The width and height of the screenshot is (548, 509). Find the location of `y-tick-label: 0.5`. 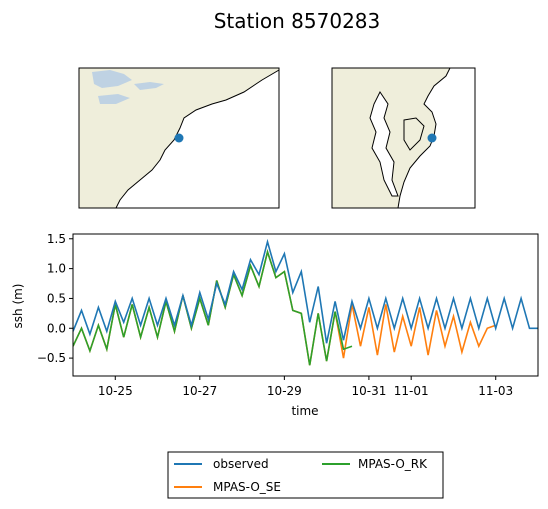

y-tick-label: 0.5 is located at coordinates (56, 298).